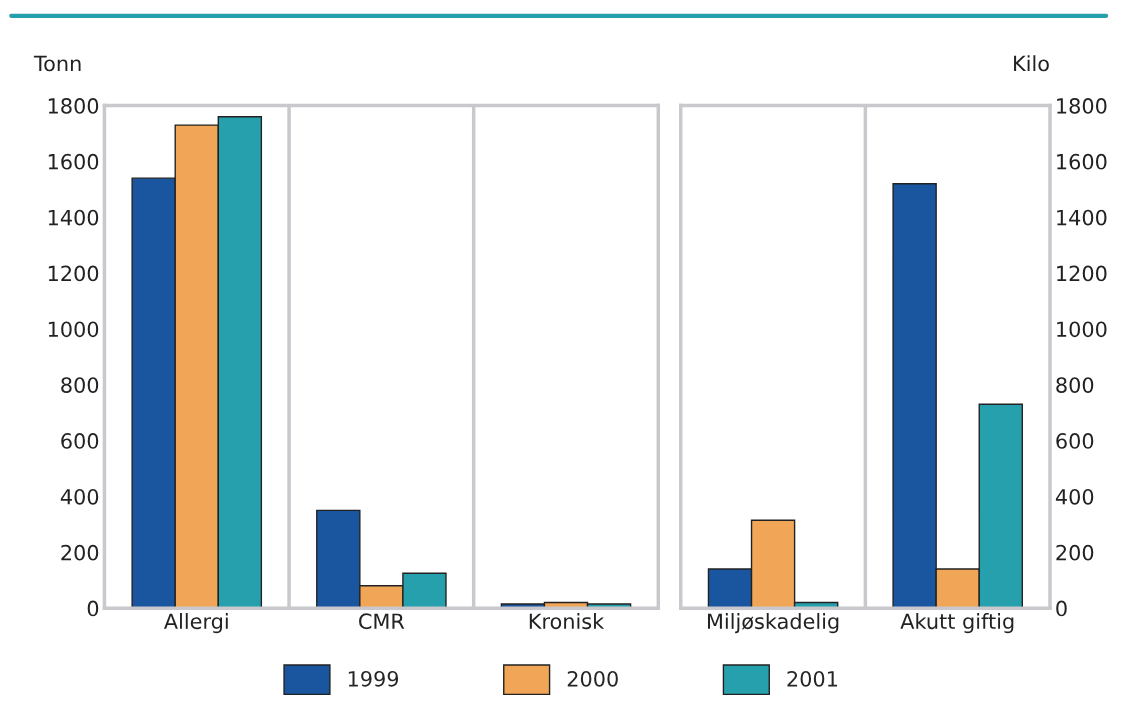 The width and height of the screenshot is (1123, 718). I want to click on x-tick-label: Allergi, so click(195, 623).